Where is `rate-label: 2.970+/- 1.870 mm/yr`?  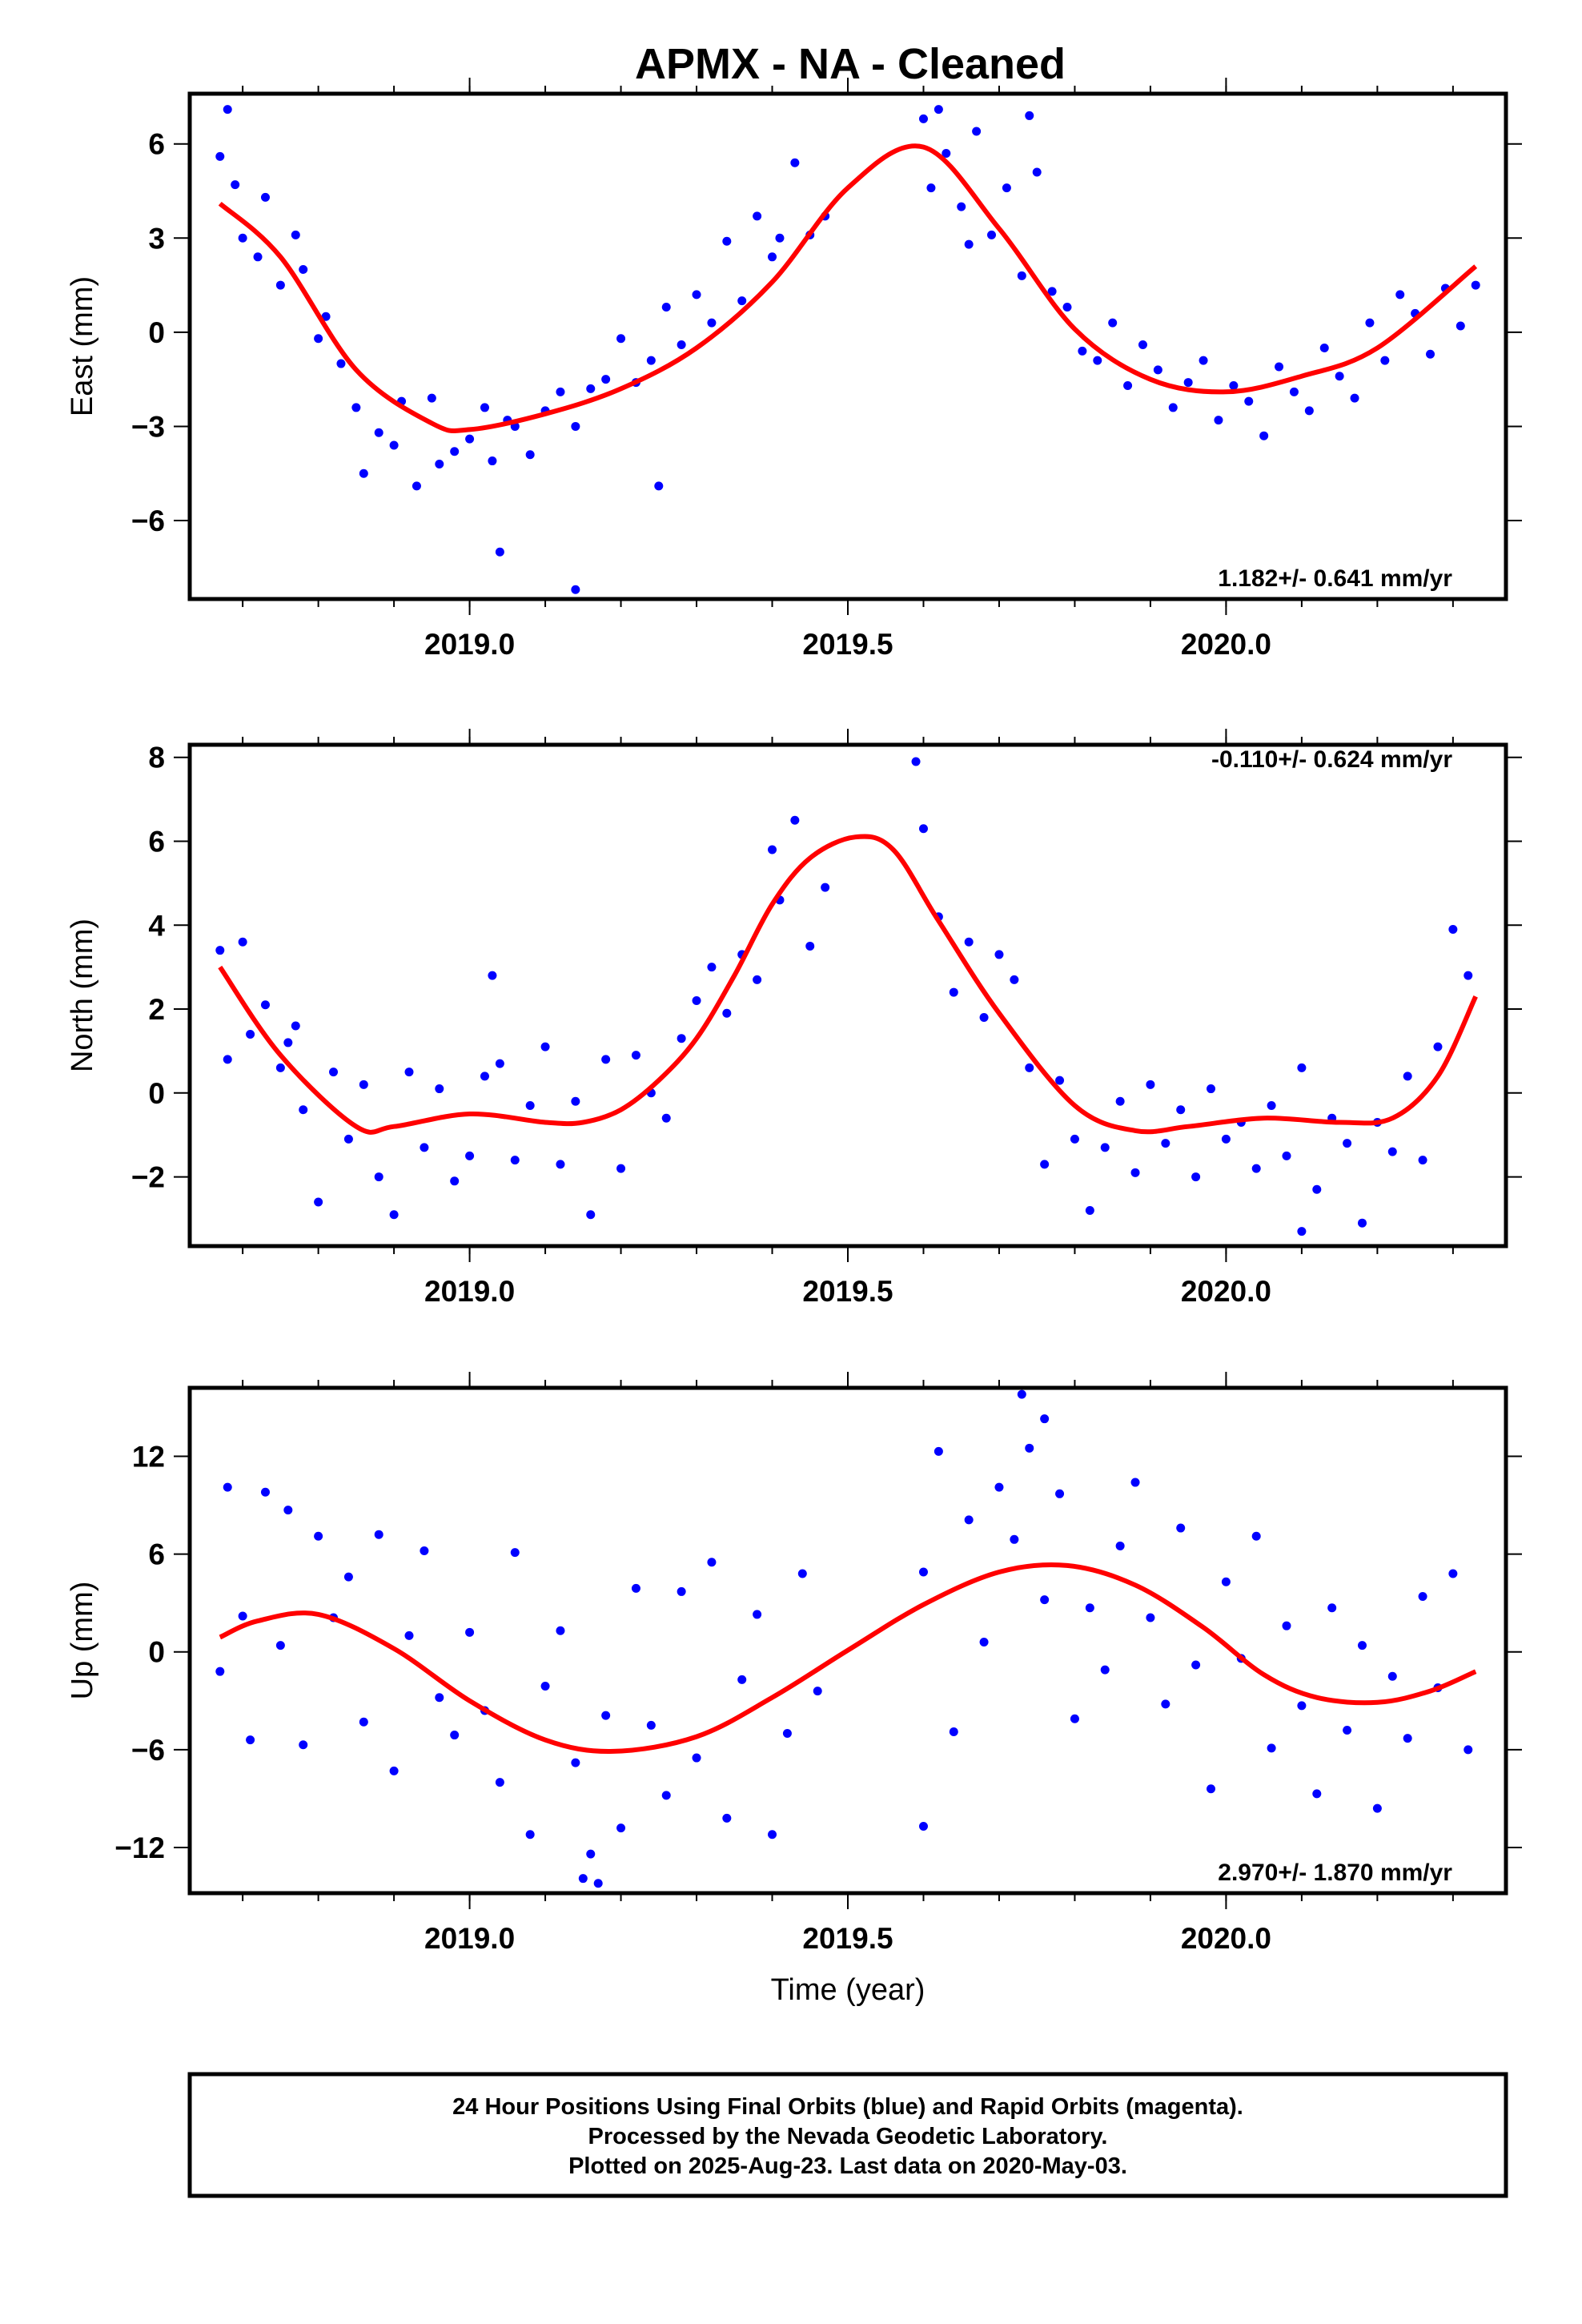
rate-label: 2.970+/- 1.870 mm/yr is located at coordinates (1335, 1873).